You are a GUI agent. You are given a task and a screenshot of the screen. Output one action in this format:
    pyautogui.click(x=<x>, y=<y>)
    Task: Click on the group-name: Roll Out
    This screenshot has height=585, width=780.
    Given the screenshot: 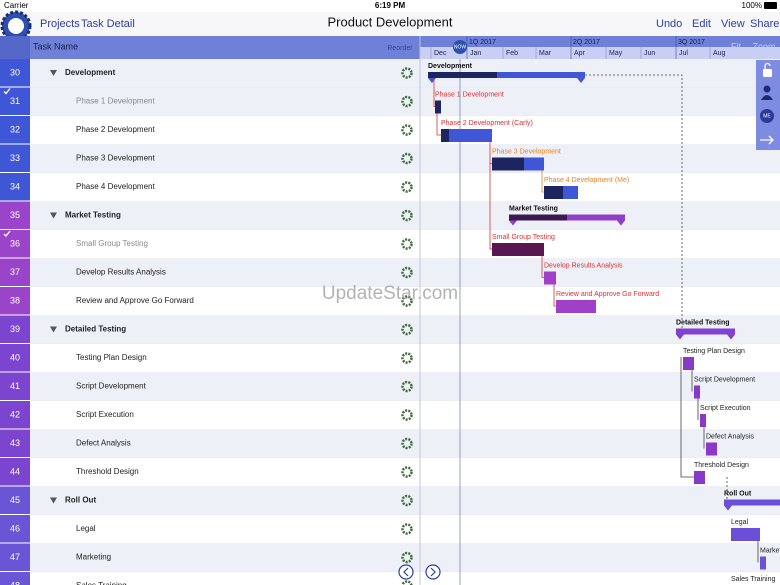 What is the action you would take?
    pyautogui.click(x=80, y=500)
    